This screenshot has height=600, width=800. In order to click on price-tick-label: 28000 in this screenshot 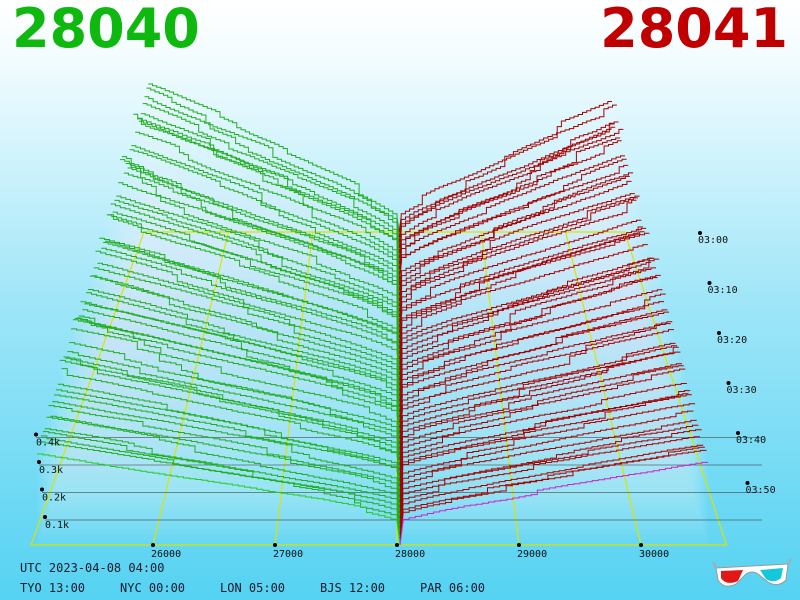, I will do `click(410, 554)`.